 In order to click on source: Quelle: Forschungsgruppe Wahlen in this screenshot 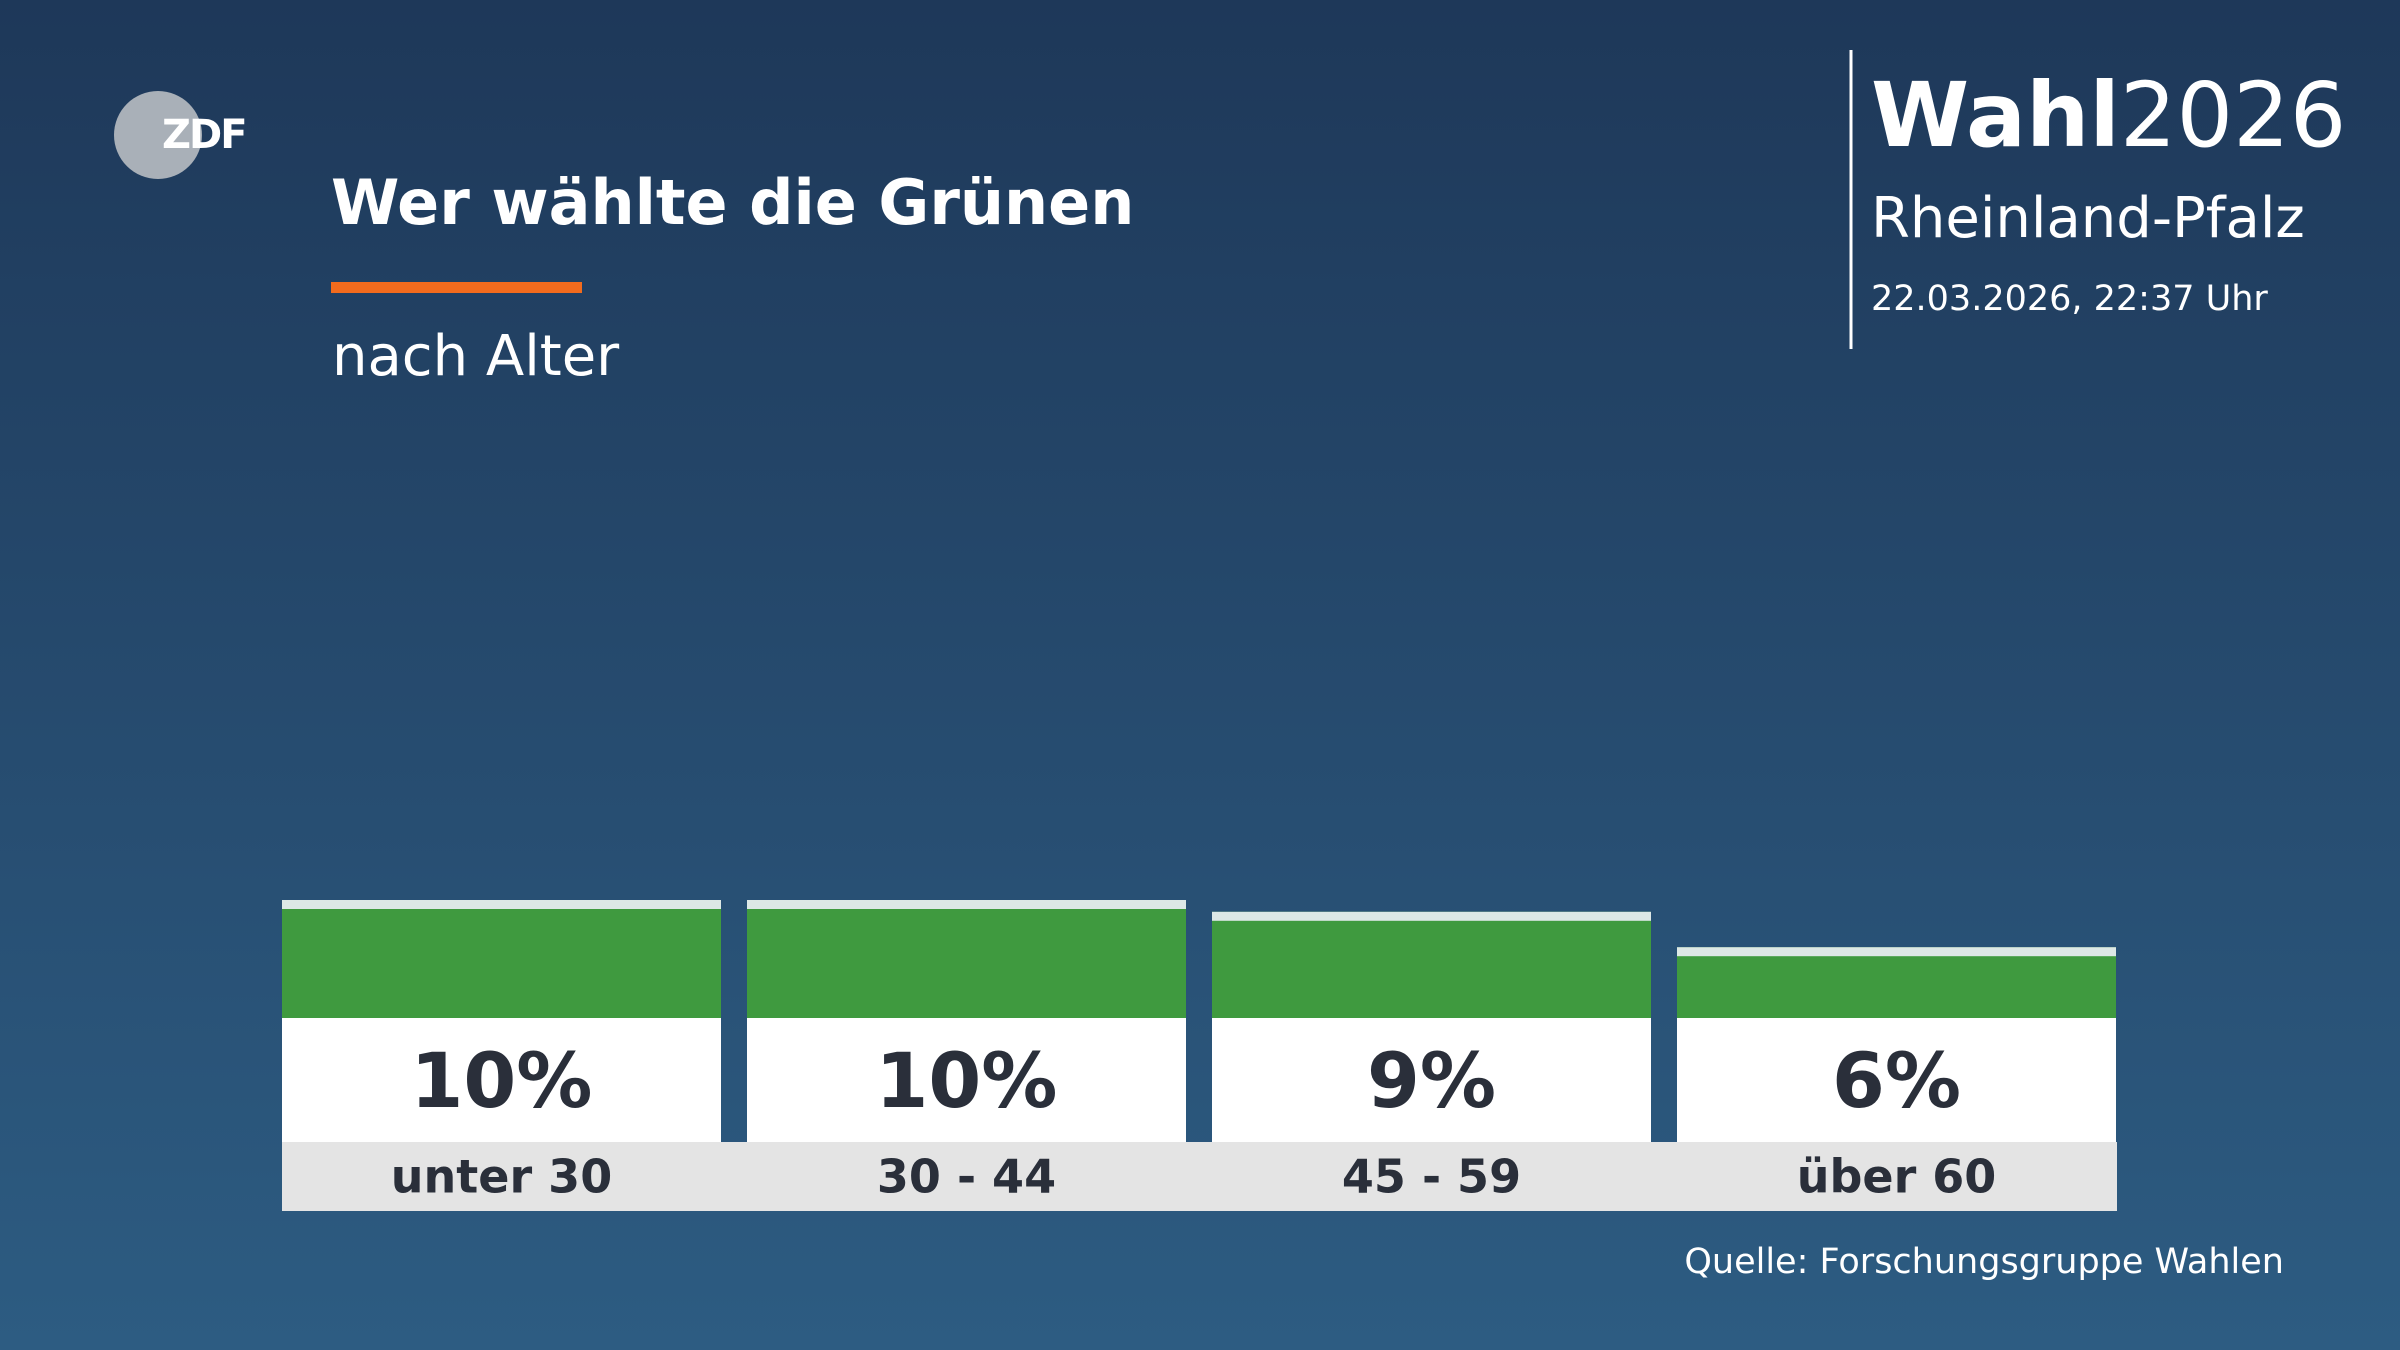, I will do `click(1984, 1262)`.